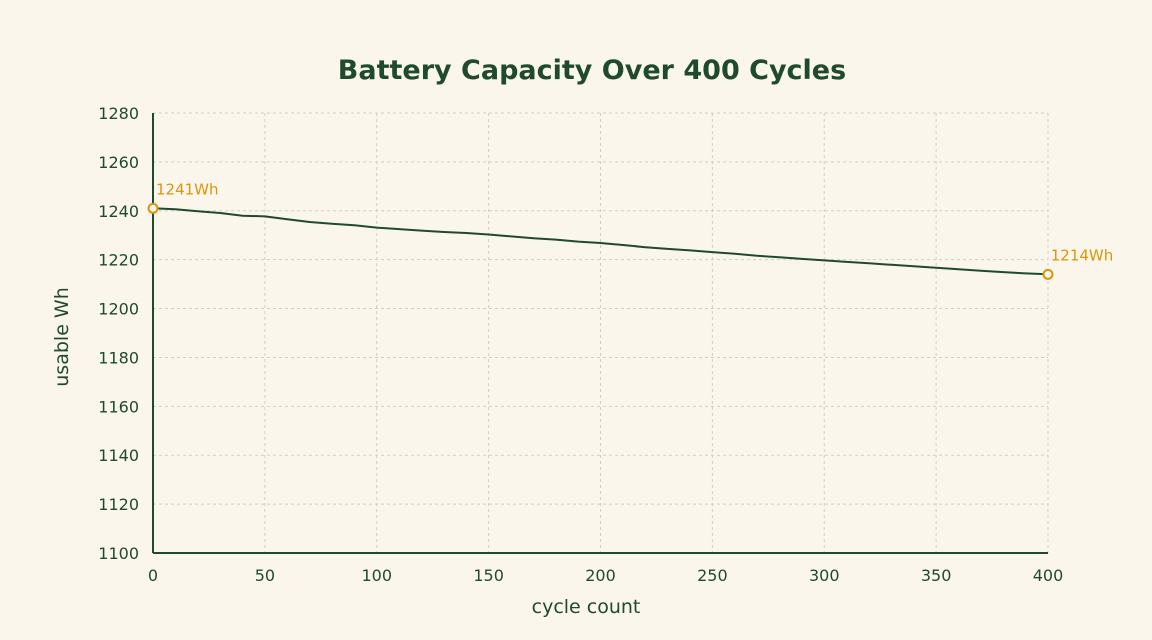  I want to click on y-tick-labels: 1100 1120 1140 1160 1180 1200 1220 1240 1260 1280, so click(118, 333).